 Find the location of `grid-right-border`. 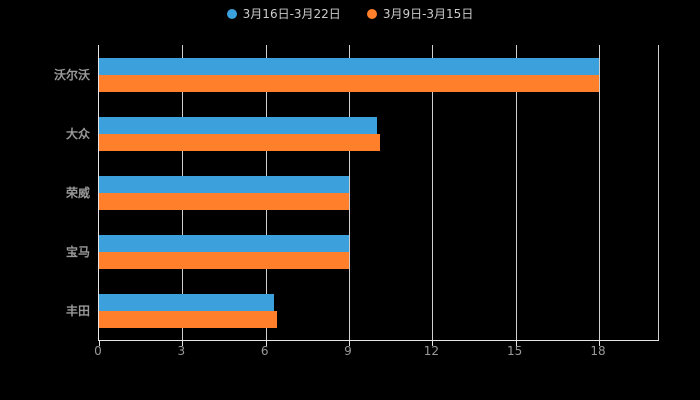

grid-right-border is located at coordinates (658, 192).